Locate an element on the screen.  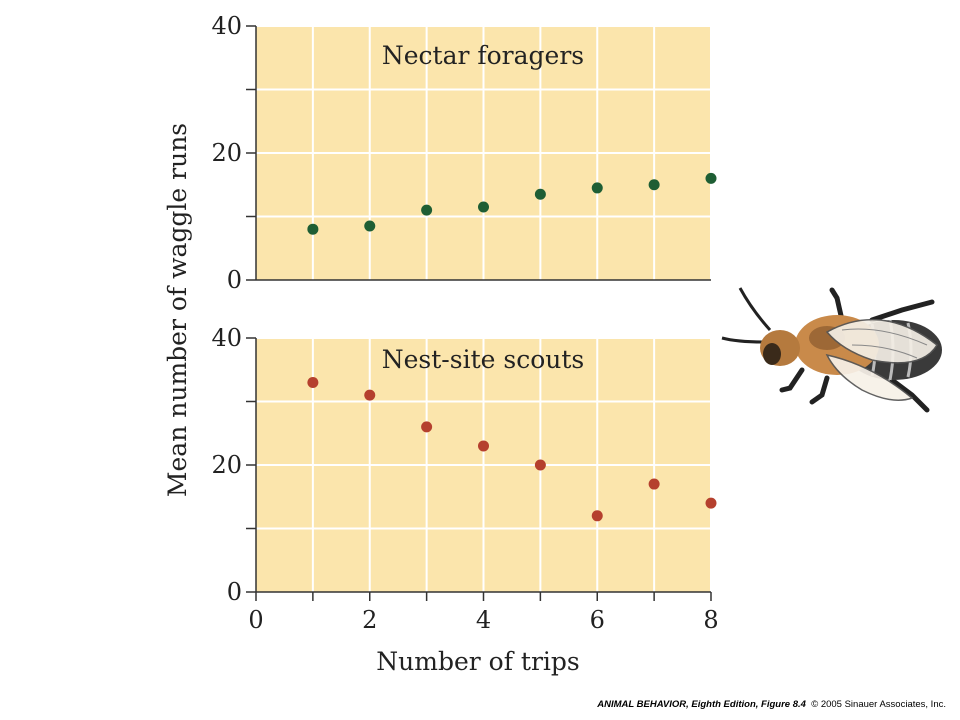
y-axis-label: Mean number of waggle runs is located at coordinates (177, 310).